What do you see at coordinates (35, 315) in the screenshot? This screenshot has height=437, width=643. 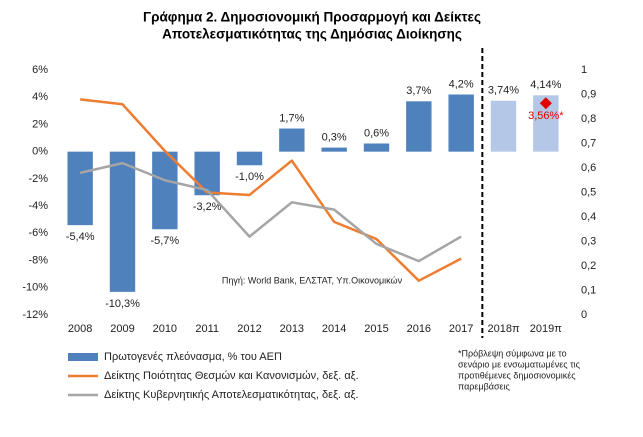 I see `y-tick-label: -12%` at bounding box center [35, 315].